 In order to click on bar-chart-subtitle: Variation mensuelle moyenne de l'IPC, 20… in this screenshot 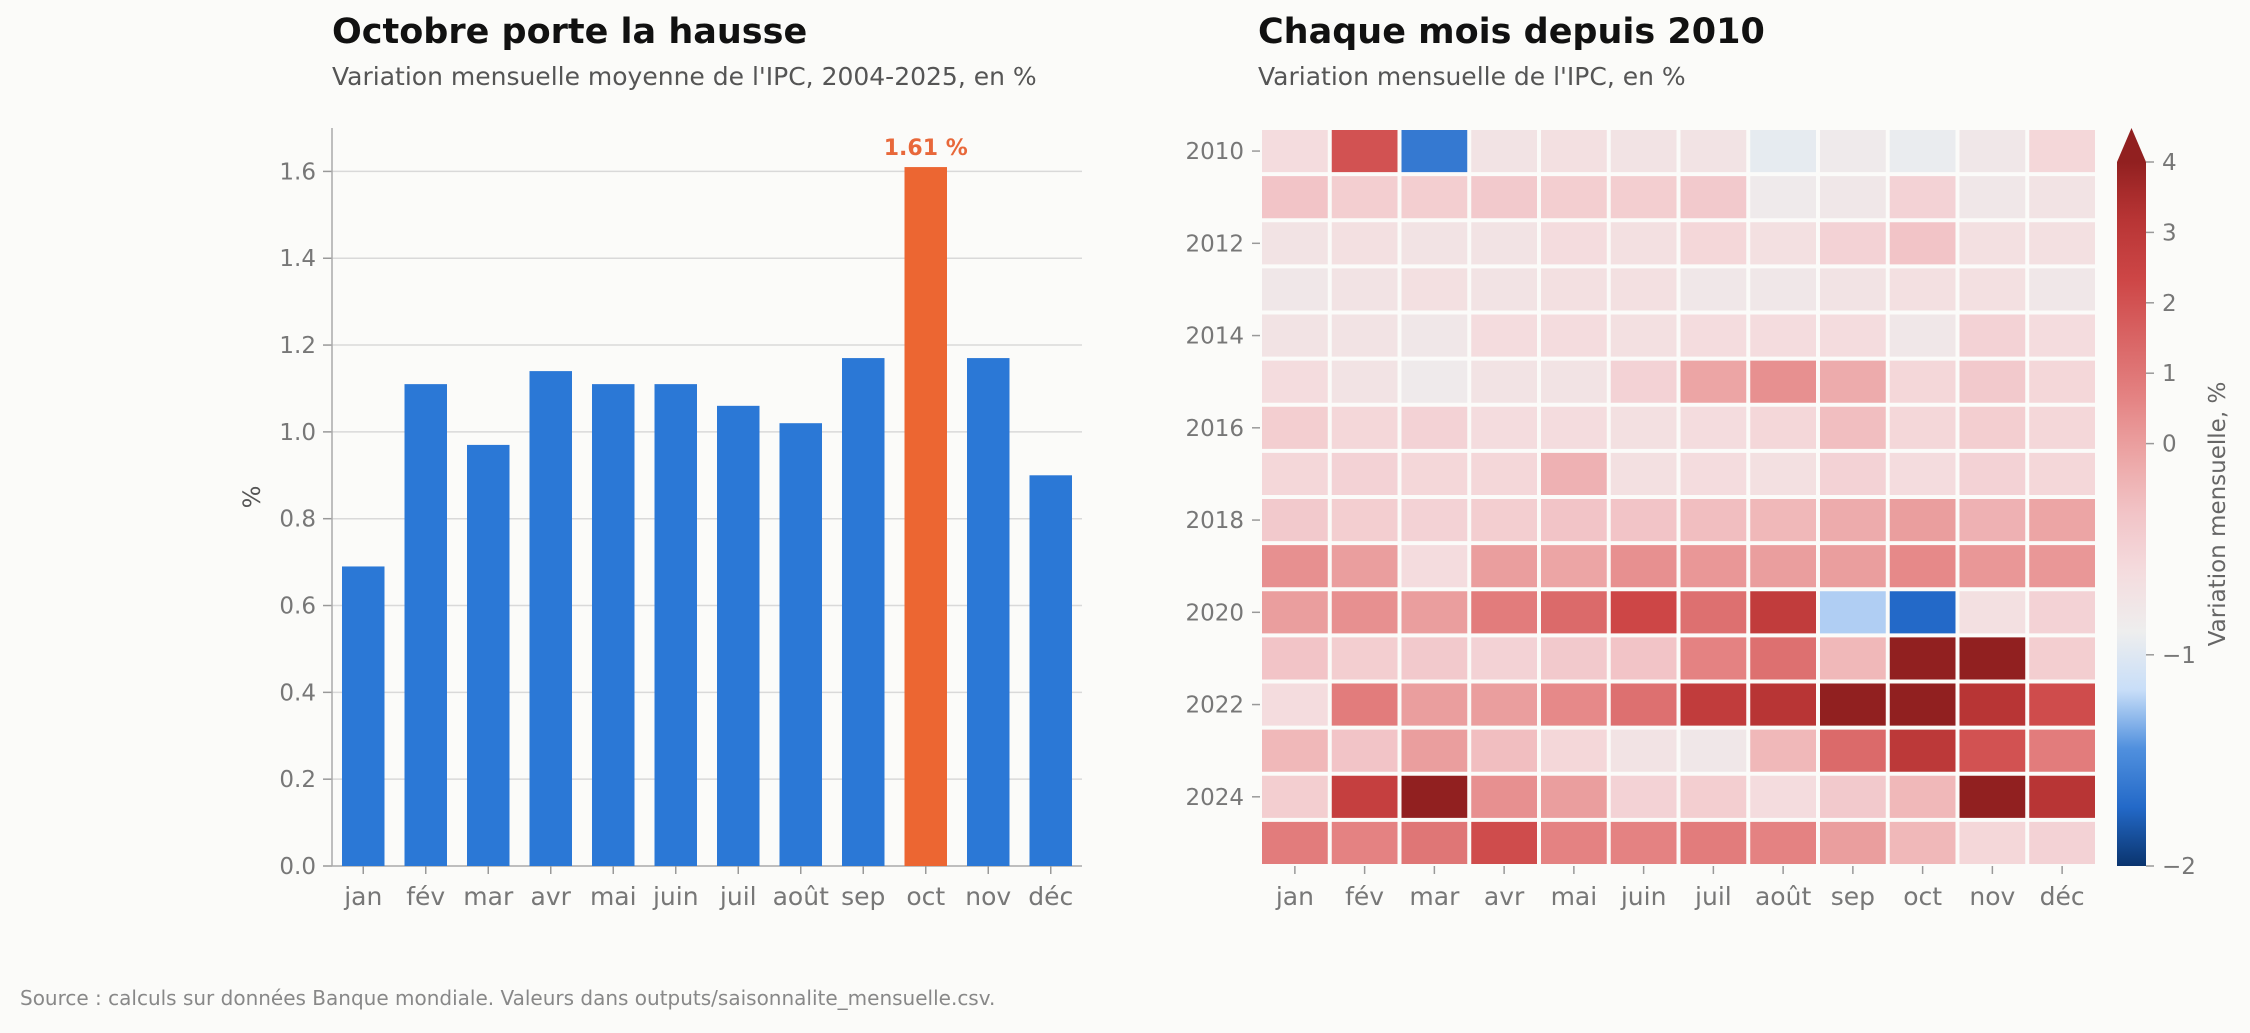, I will do `click(684, 76)`.